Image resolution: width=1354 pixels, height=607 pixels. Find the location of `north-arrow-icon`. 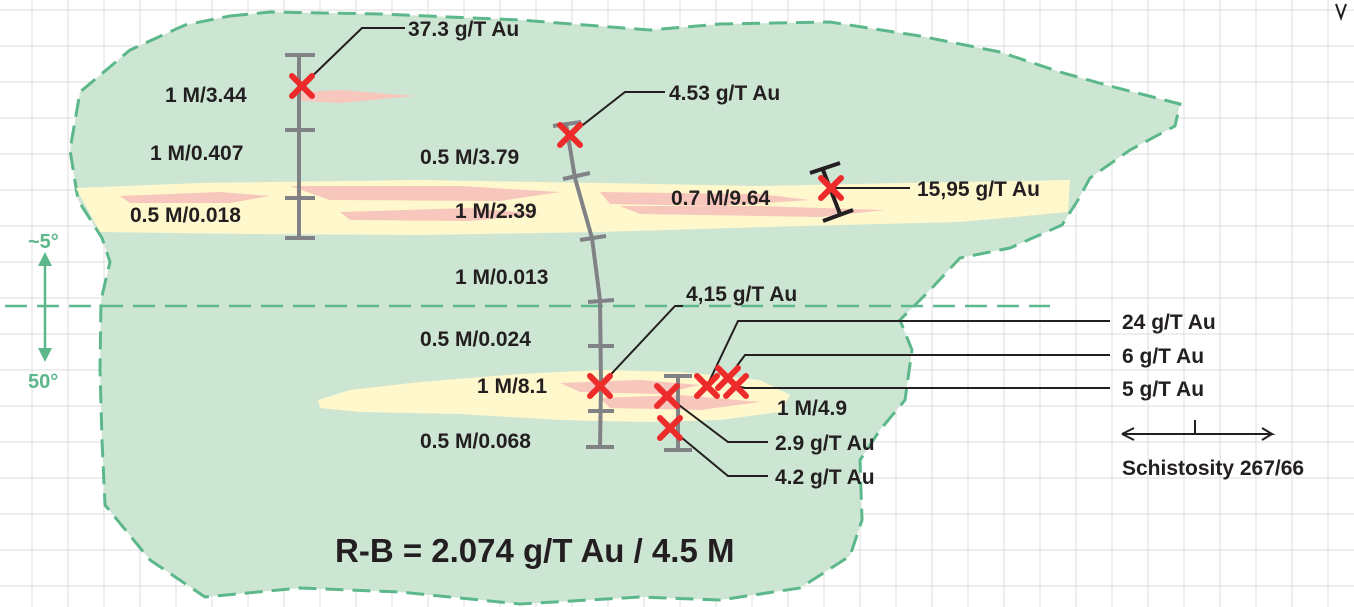

north-arrow-icon is located at coordinates (1341, 12).